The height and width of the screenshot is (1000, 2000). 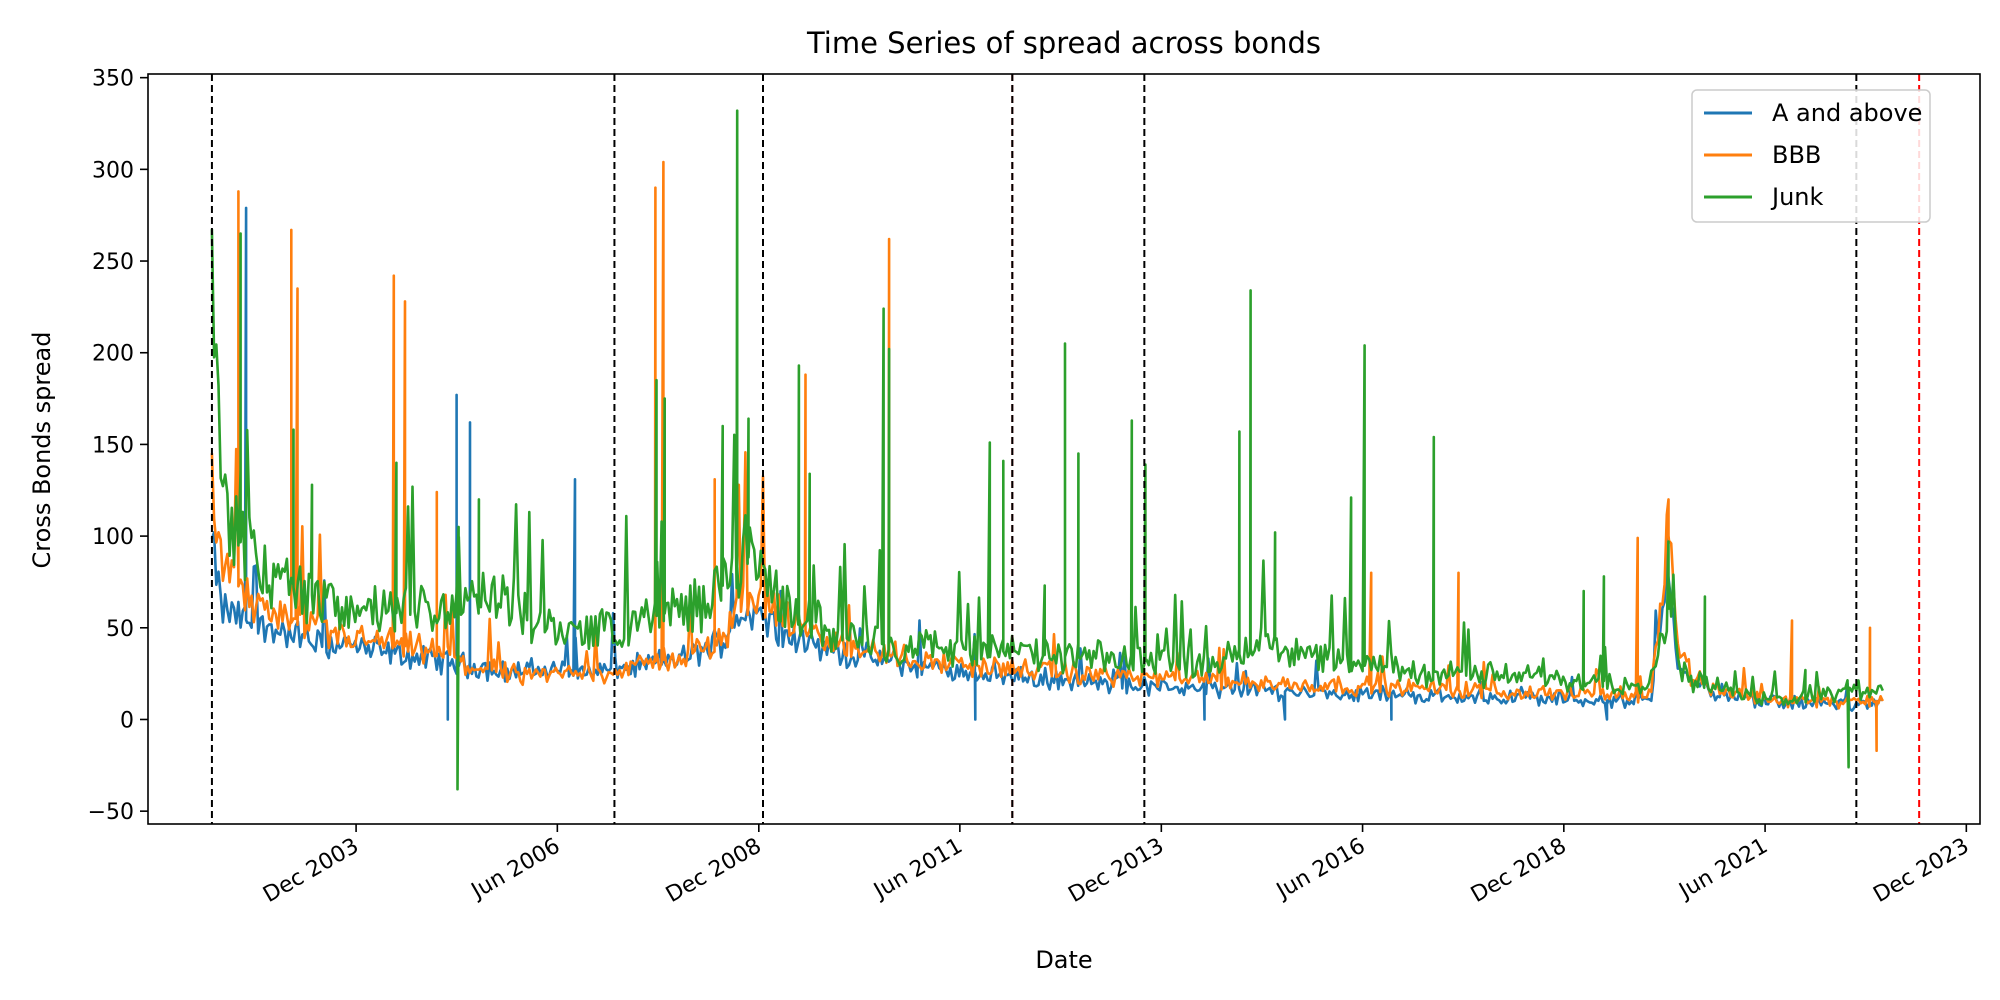 I want to click on y-tick-label: 350, so click(x=113, y=79).